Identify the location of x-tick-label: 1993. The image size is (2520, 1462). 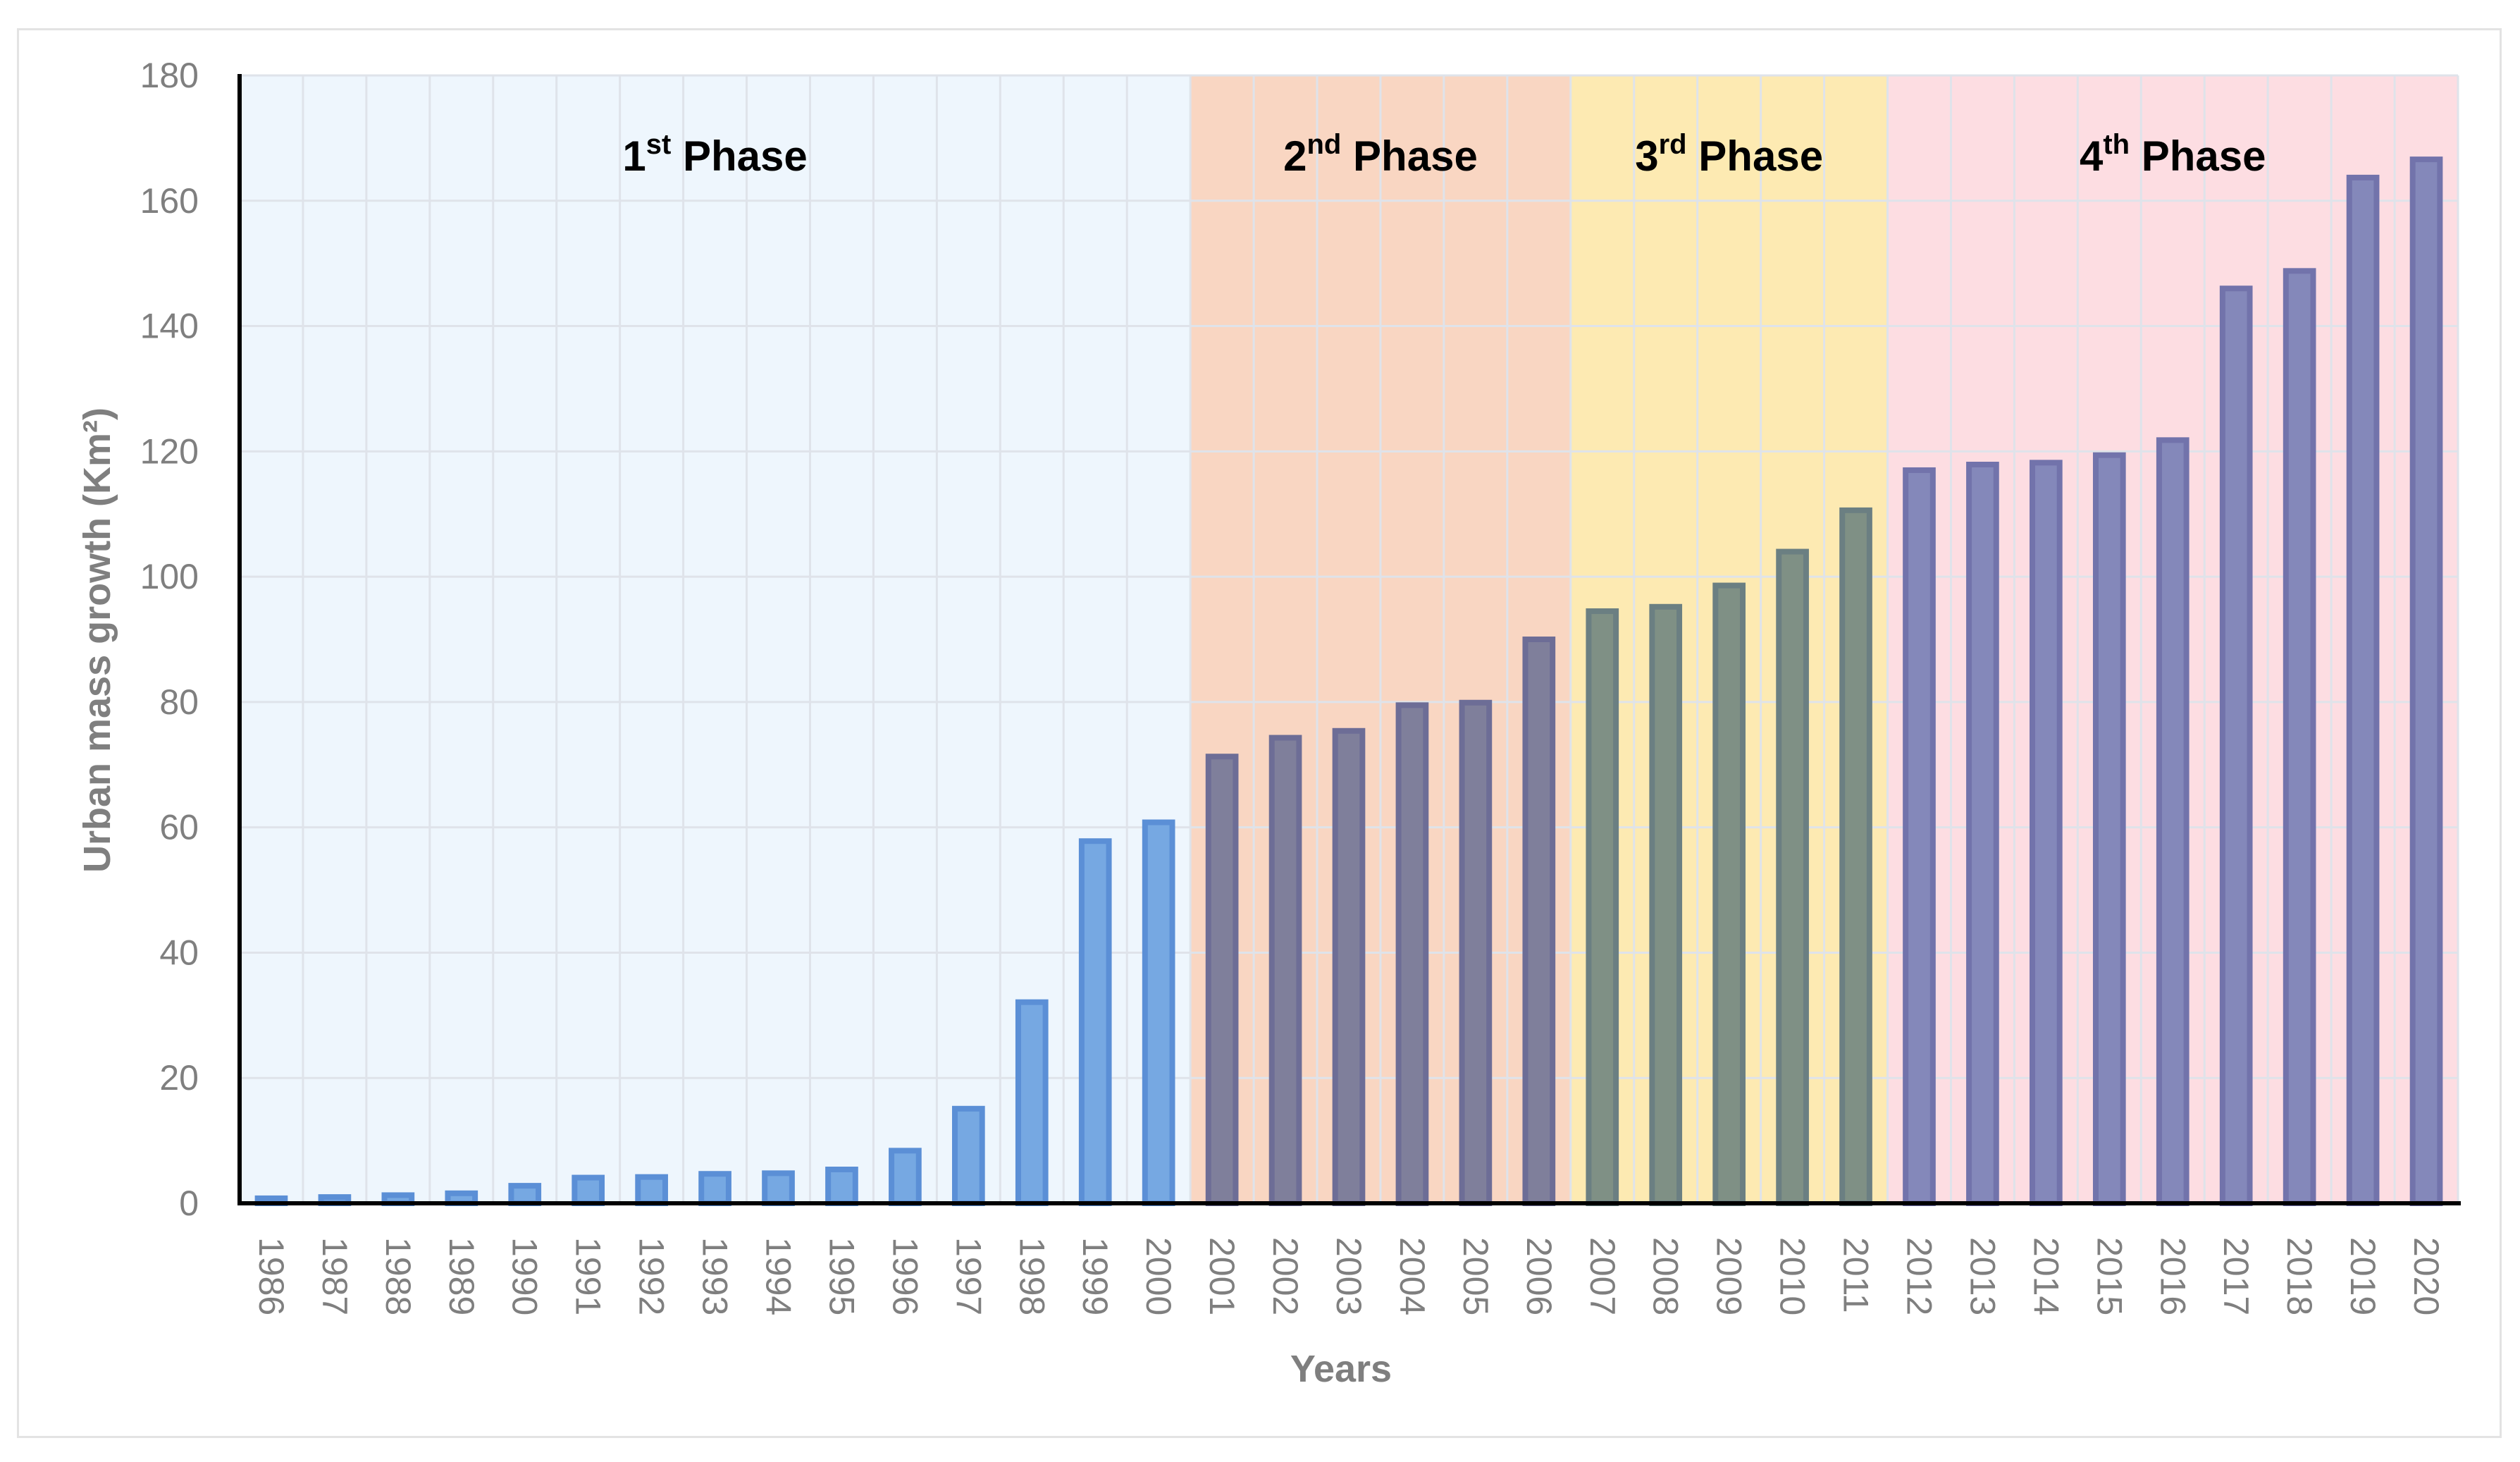
(715, 1276).